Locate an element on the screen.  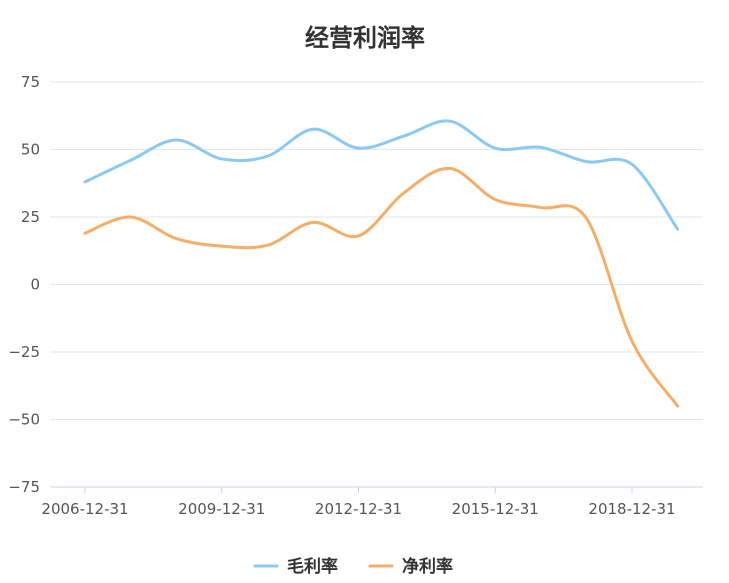
y-tick-label: 25 is located at coordinates (30, 217).